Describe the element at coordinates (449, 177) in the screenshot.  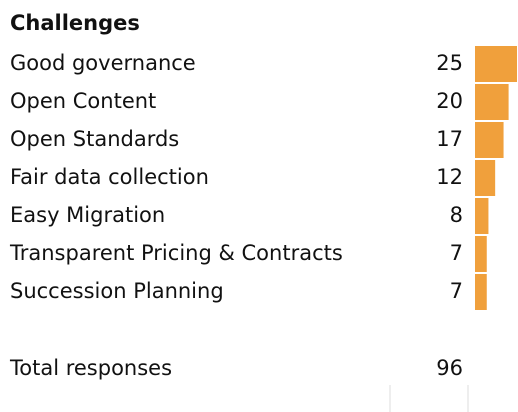
I see `value-label: 12` at that location.